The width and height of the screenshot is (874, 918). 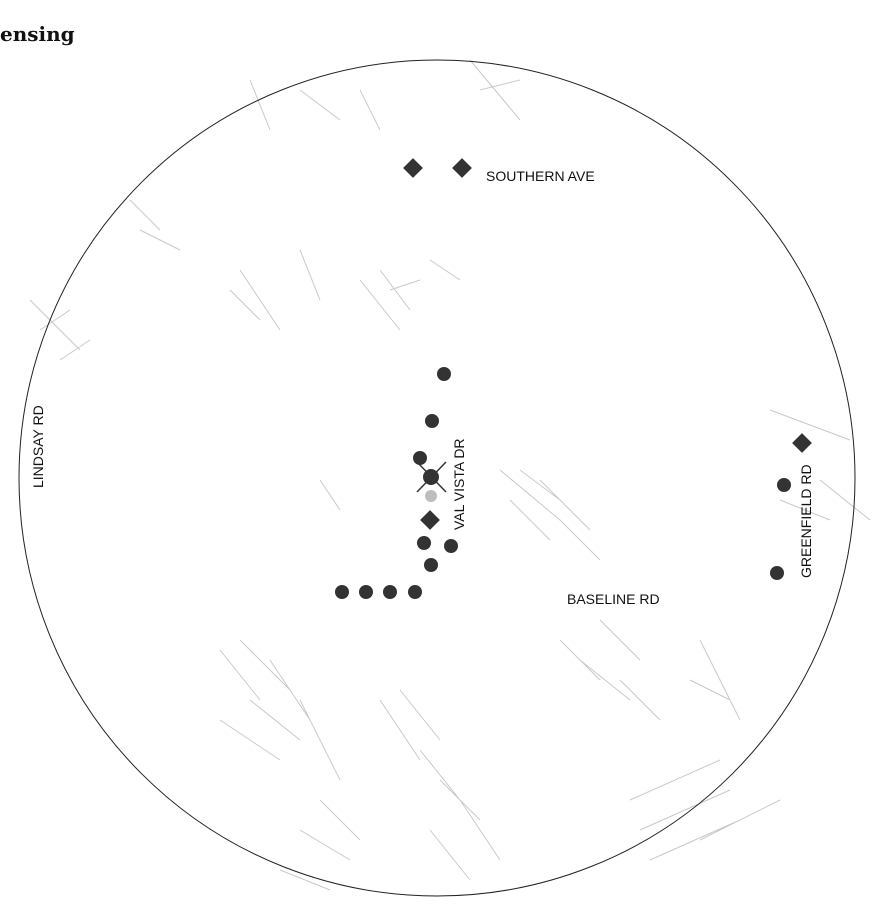 I want to click on road-label-lindsay: LINDSAY RD, so click(x=38, y=446).